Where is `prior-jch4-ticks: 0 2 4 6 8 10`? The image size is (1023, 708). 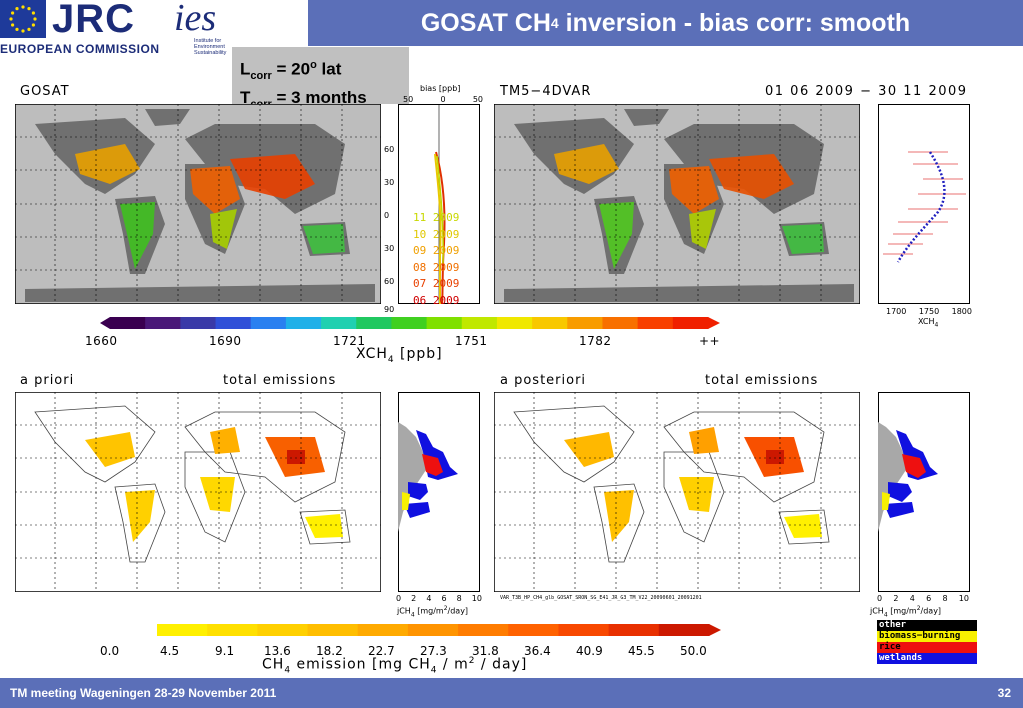
prior-jch4-ticks: 0 2 4 6 8 10 is located at coordinates (439, 598).